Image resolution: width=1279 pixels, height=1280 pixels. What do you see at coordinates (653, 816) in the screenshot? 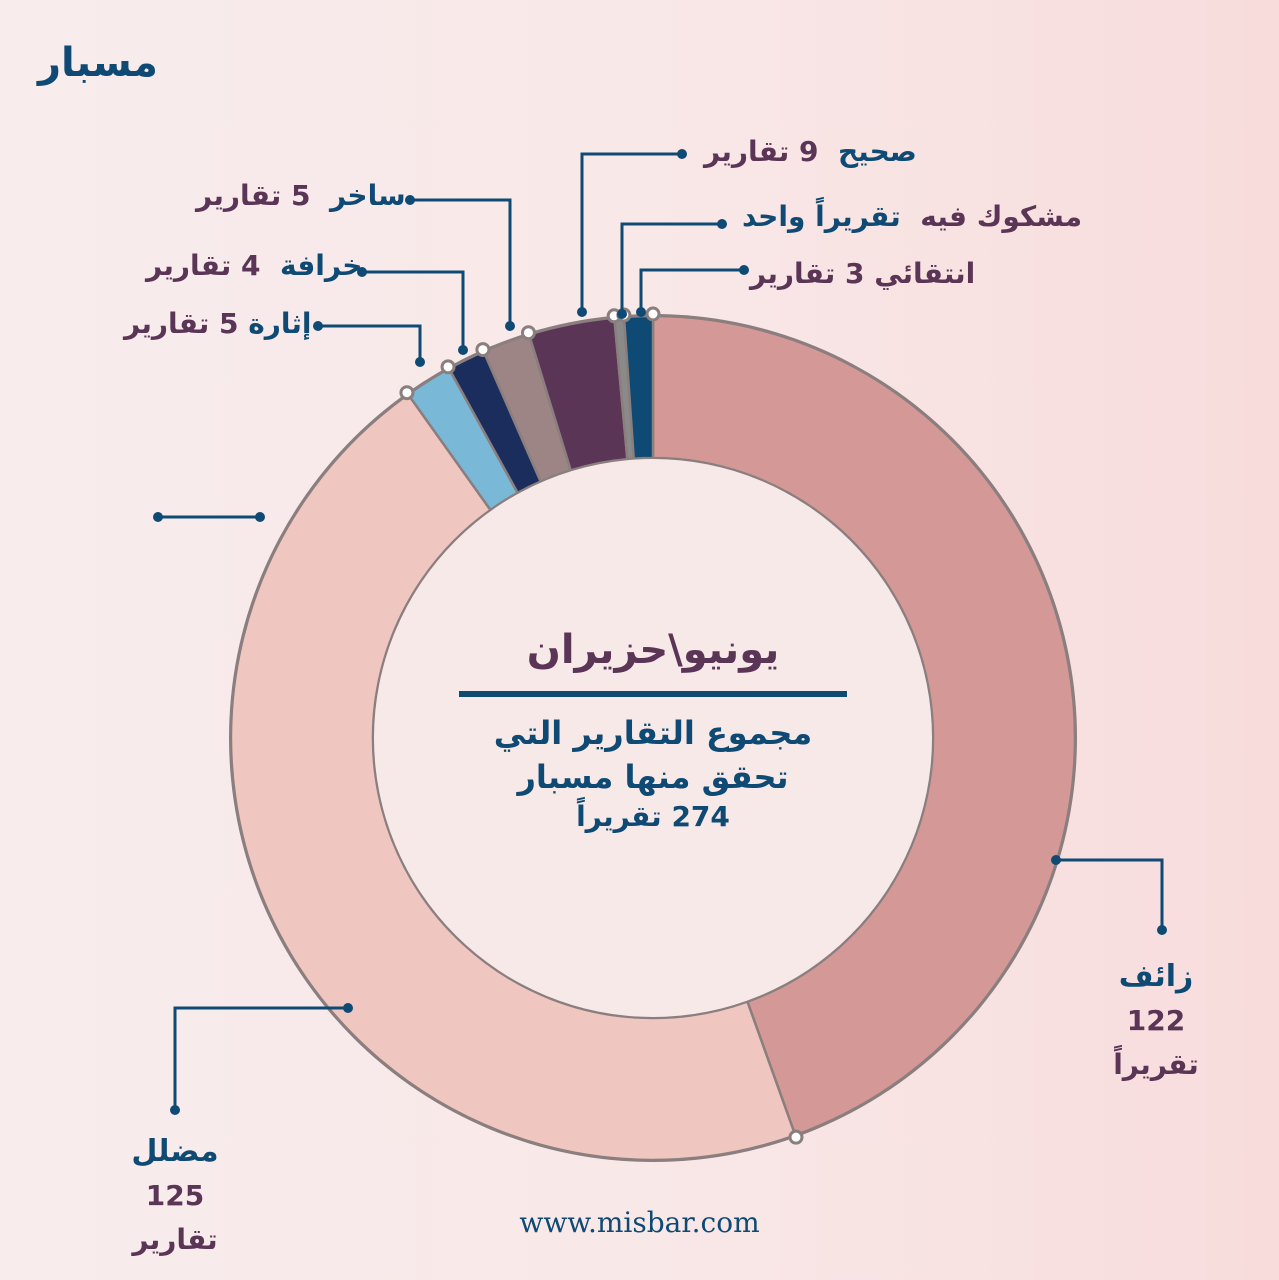
I see `total-reports: 274 تقريراً` at bounding box center [653, 816].